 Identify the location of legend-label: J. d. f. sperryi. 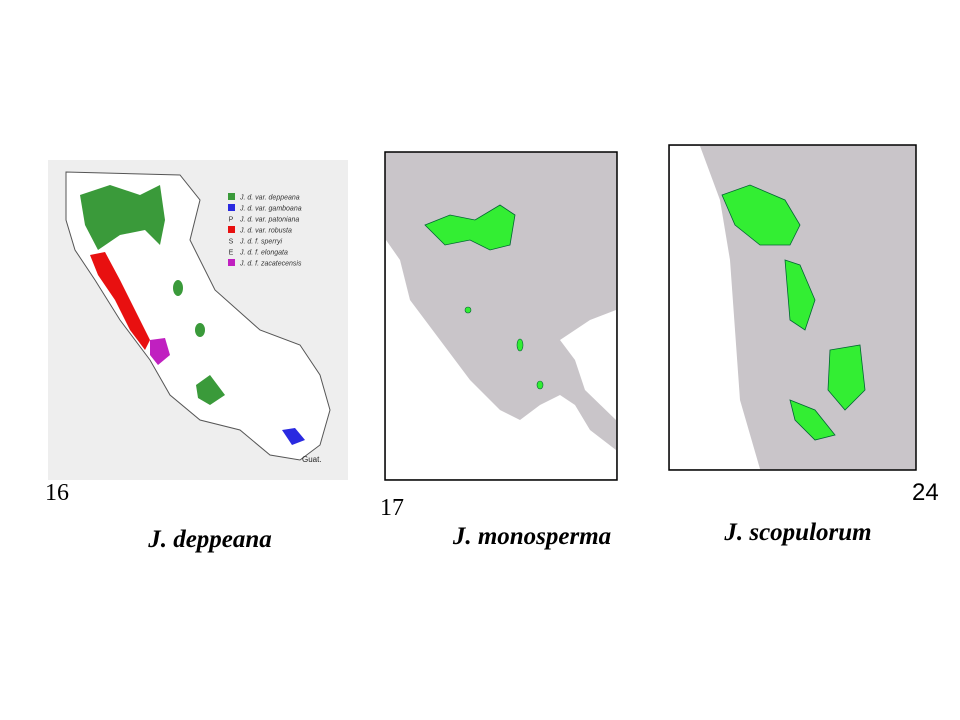
(260, 242).